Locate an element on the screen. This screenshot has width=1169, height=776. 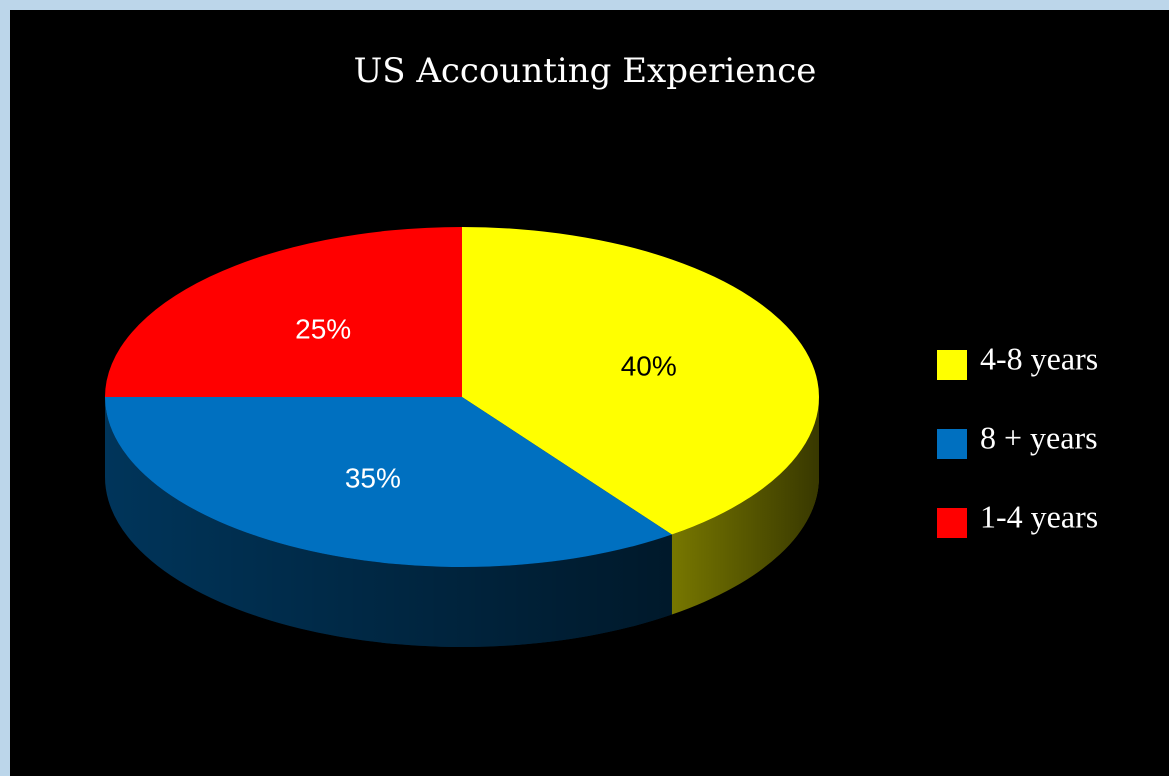
data-label: 40% is located at coordinates (649, 365).